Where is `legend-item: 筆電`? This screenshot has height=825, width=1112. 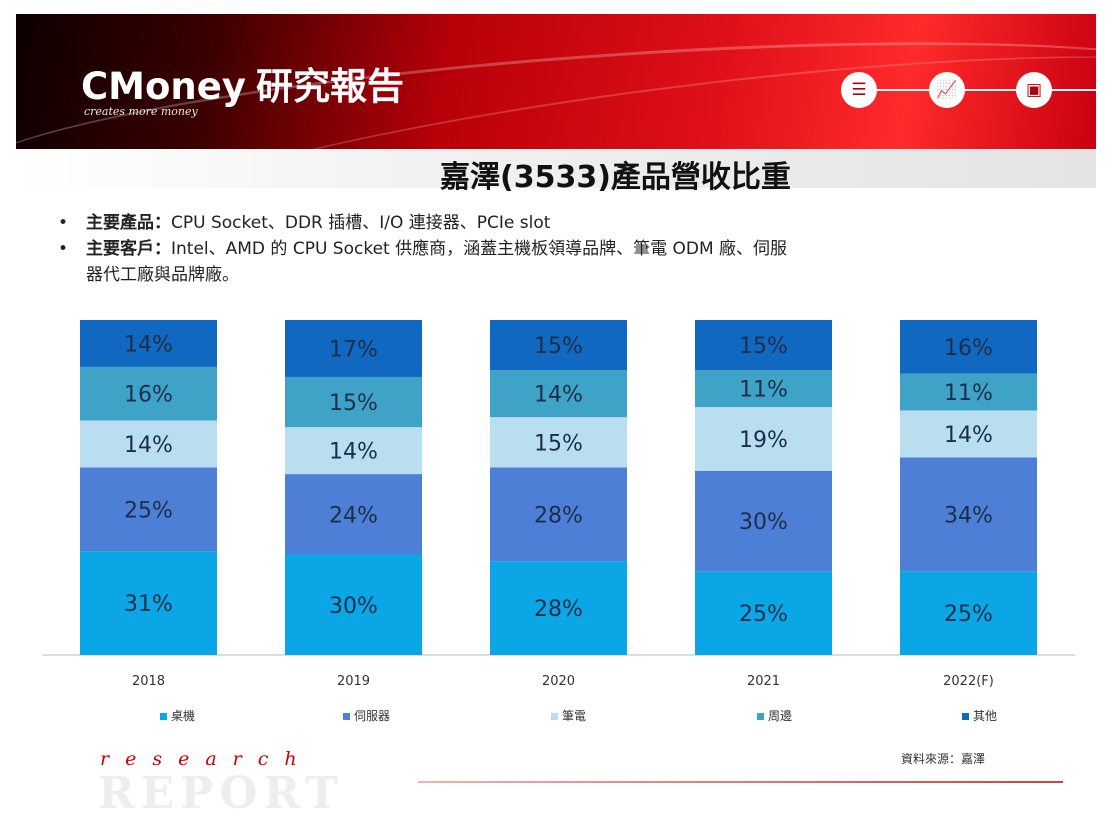
legend-item: 筆電 is located at coordinates (568, 715).